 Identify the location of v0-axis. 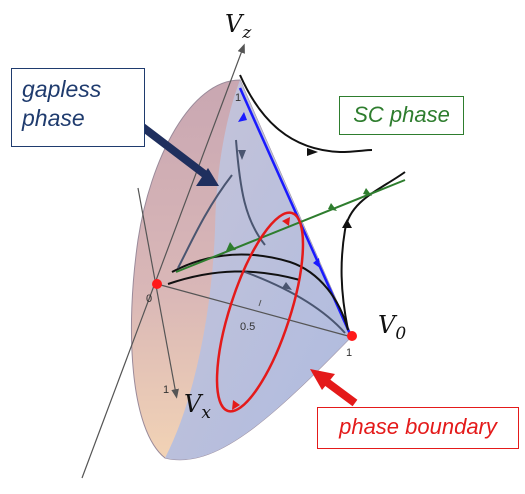
(252, 310).